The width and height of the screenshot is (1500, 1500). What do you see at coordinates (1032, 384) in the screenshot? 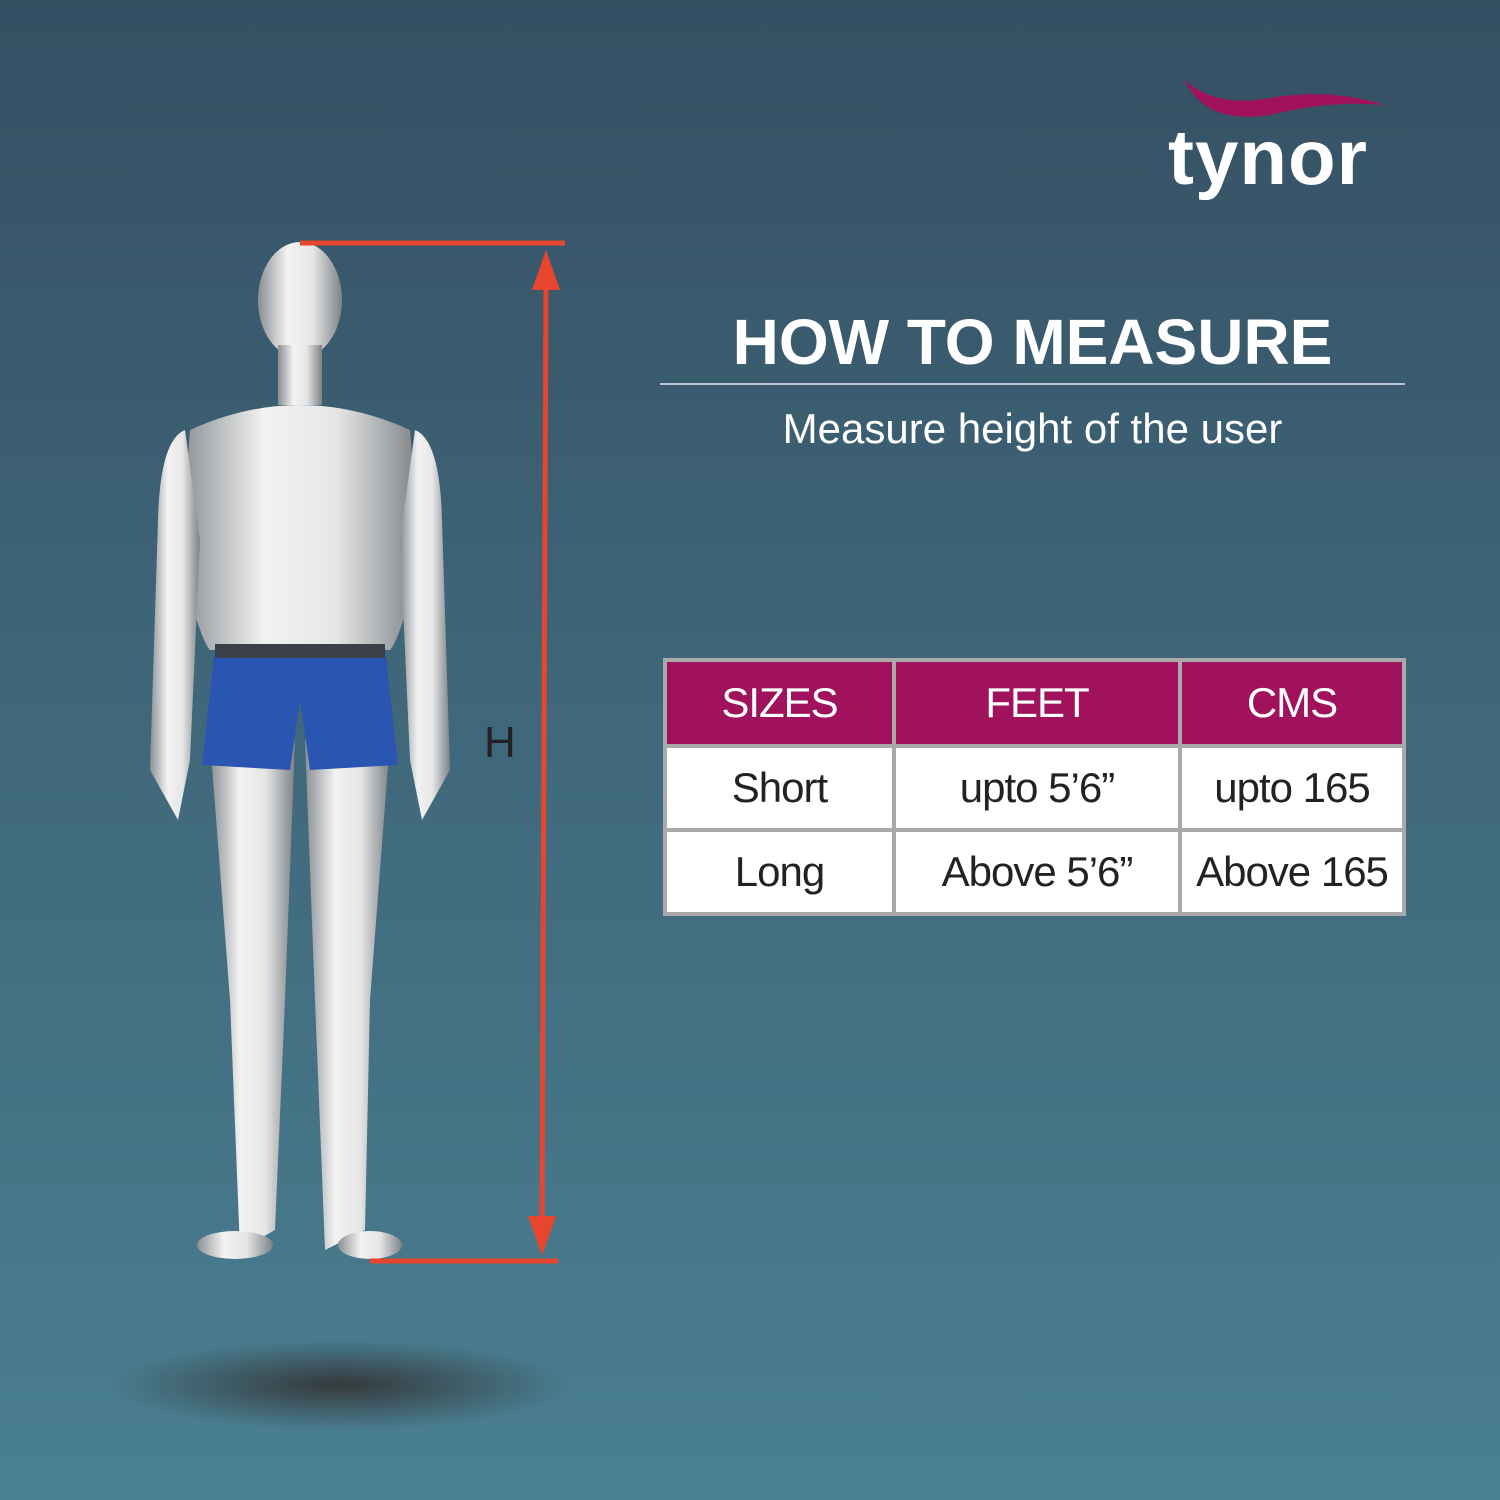
I see `divider` at bounding box center [1032, 384].